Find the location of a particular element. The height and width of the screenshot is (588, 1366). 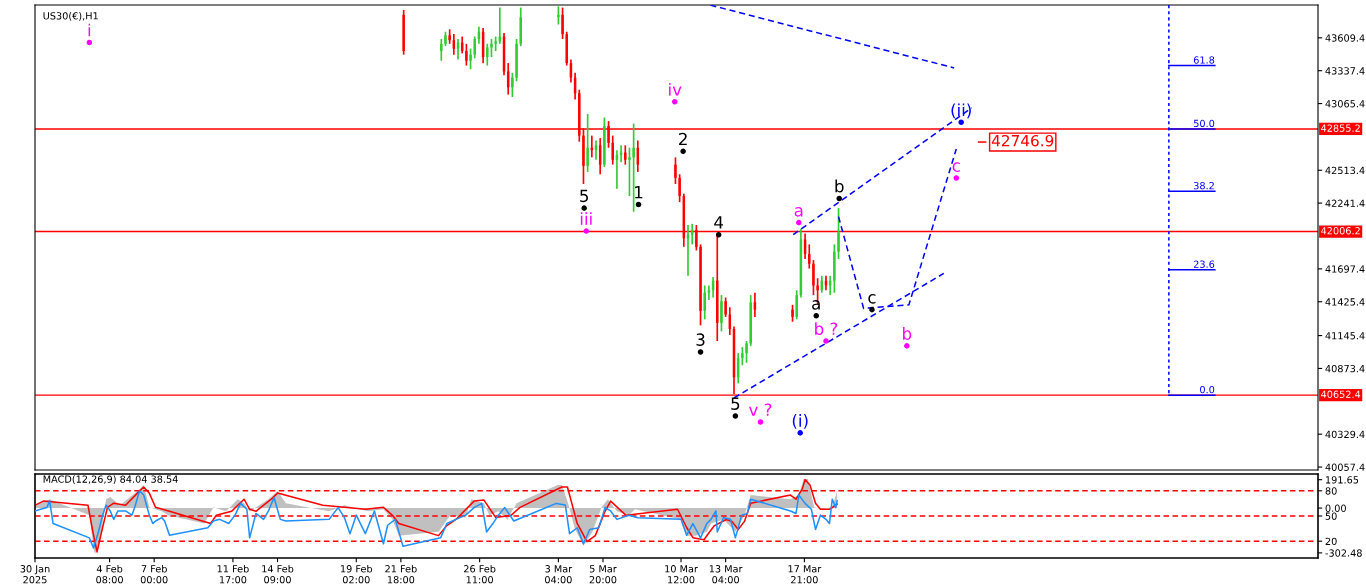

ref-line-label: 40652.4 is located at coordinates (1341, 394).